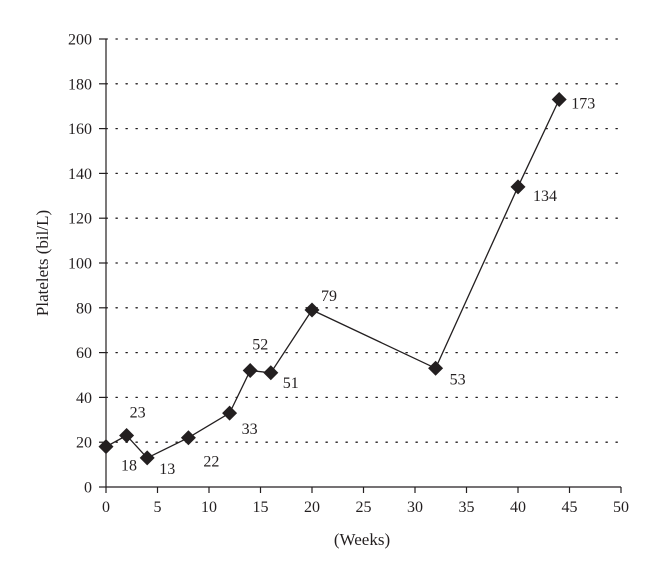 This screenshot has height=580, width=660. What do you see at coordinates (80, 129) in the screenshot?
I see `y-tick-label-160: 160` at bounding box center [80, 129].